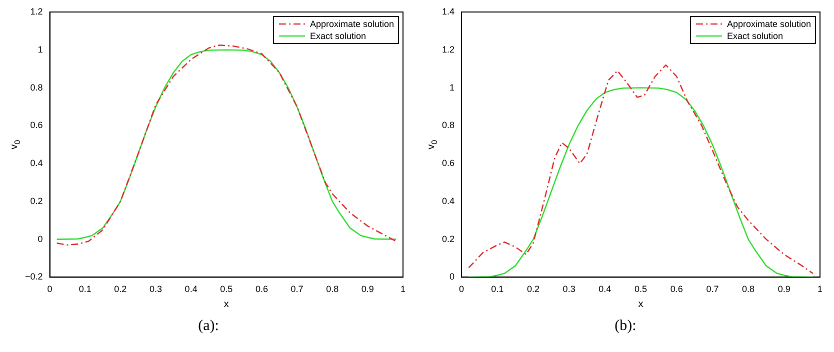 This screenshot has height=352, width=834. I want to click on y-tick-label: −0.2, so click(33, 277).